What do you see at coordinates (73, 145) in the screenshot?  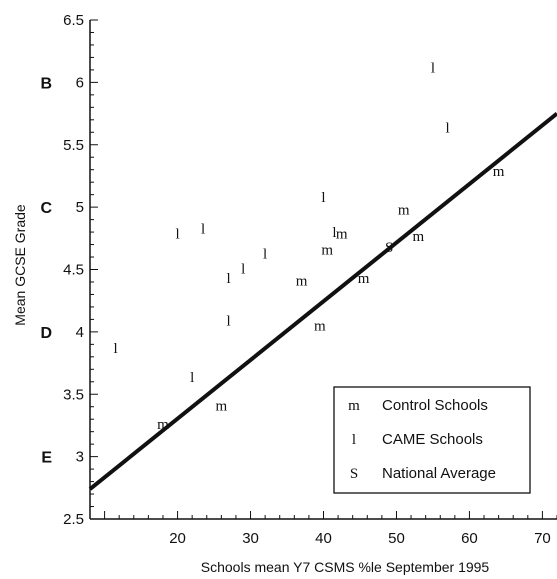 I see `y-tick-label: 5.5` at bounding box center [73, 145].